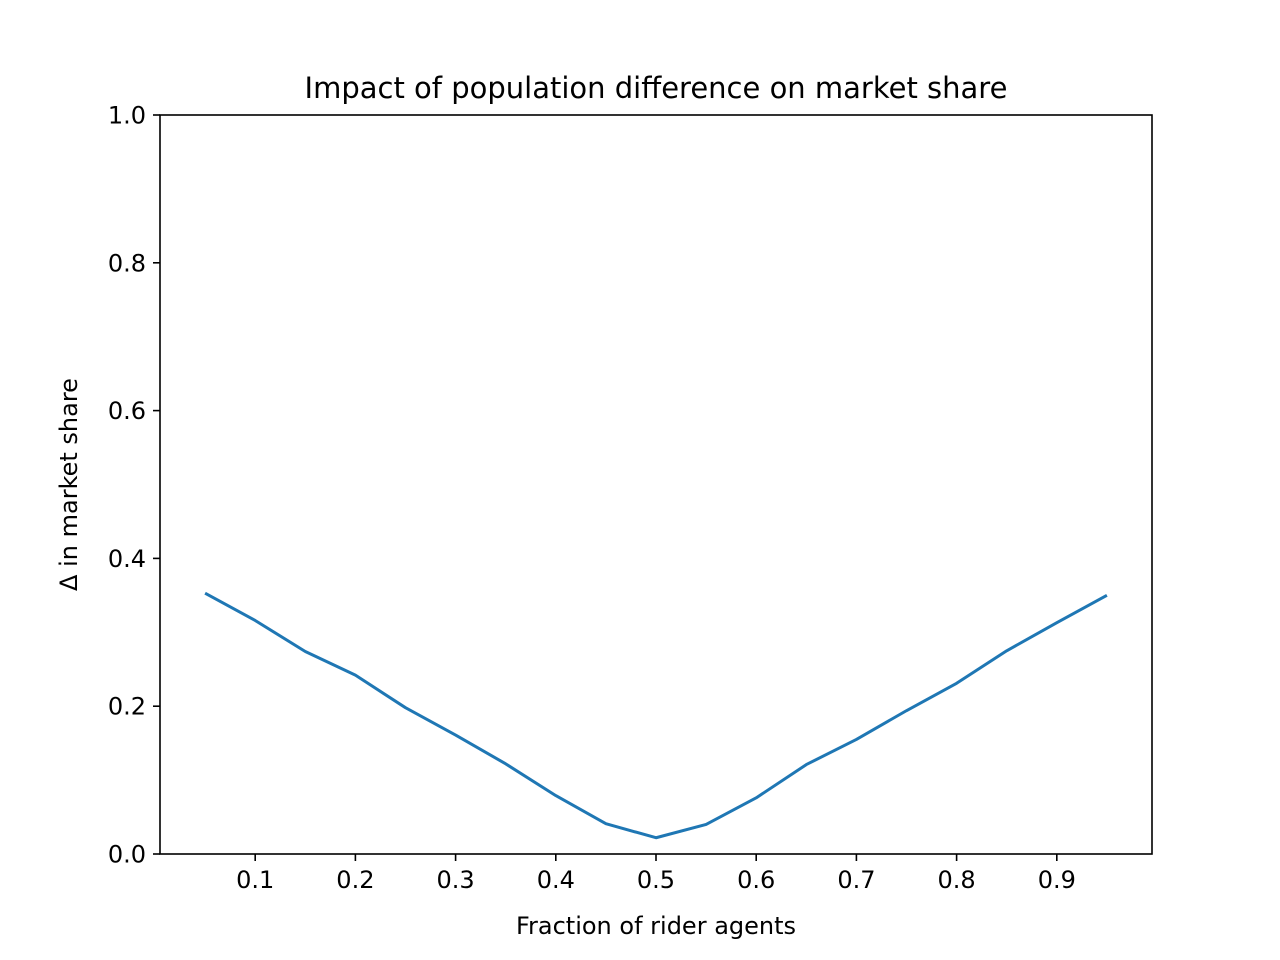 This screenshot has height=960, width=1280. Describe the element at coordinates (255, 880) in the screenshot. I see `x-tick-label: 0.1` at that location.